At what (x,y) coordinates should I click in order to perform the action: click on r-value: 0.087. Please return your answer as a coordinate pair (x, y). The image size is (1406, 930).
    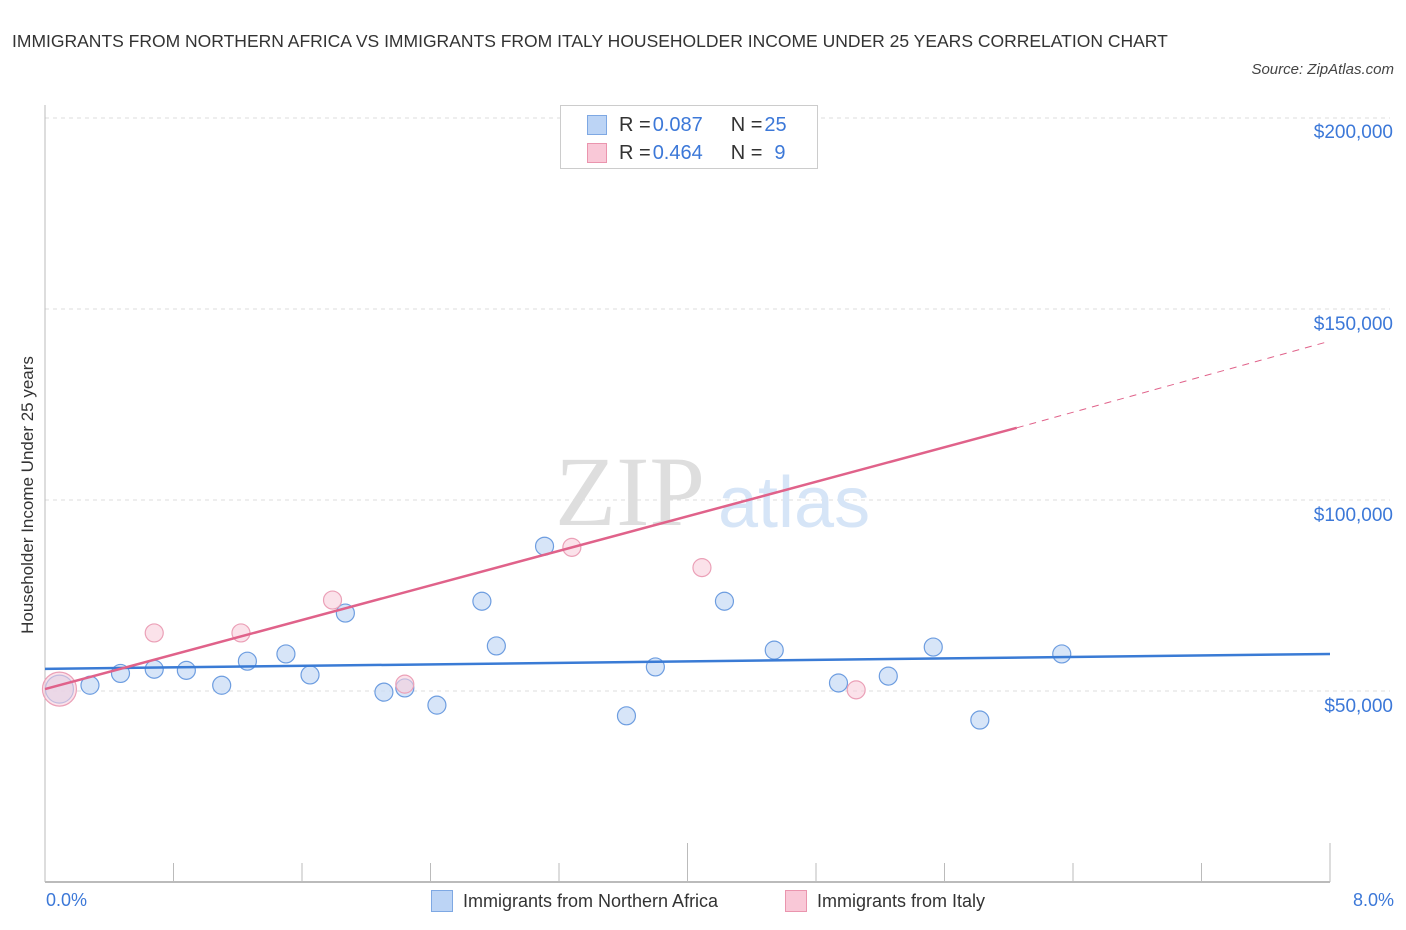
    Looking at the image, I should click on (677, 124).